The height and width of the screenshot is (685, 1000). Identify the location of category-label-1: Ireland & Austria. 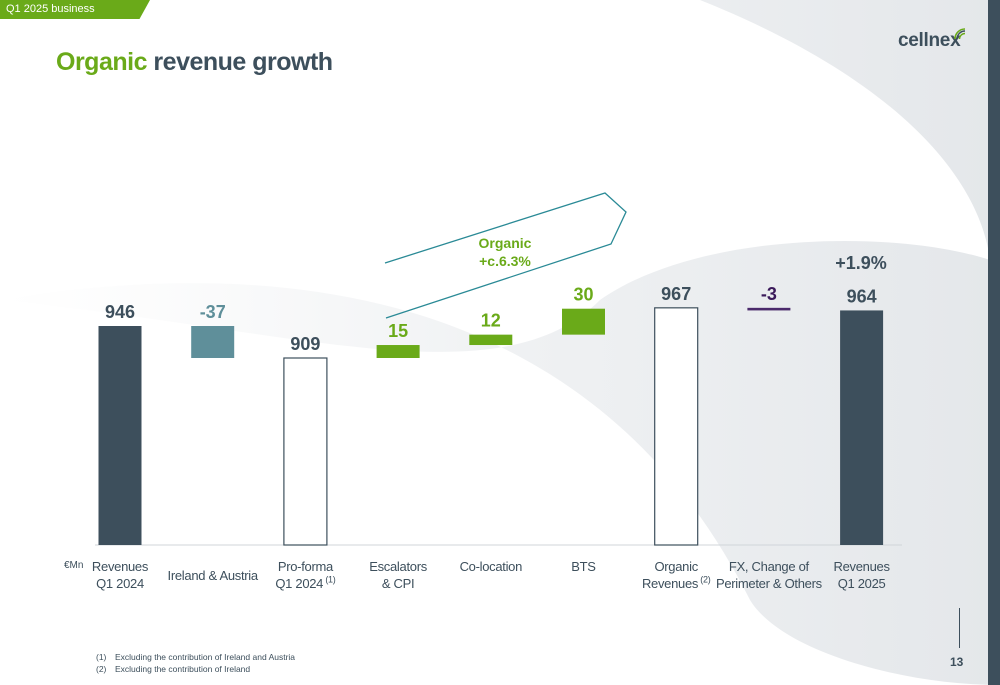
(213, 575).